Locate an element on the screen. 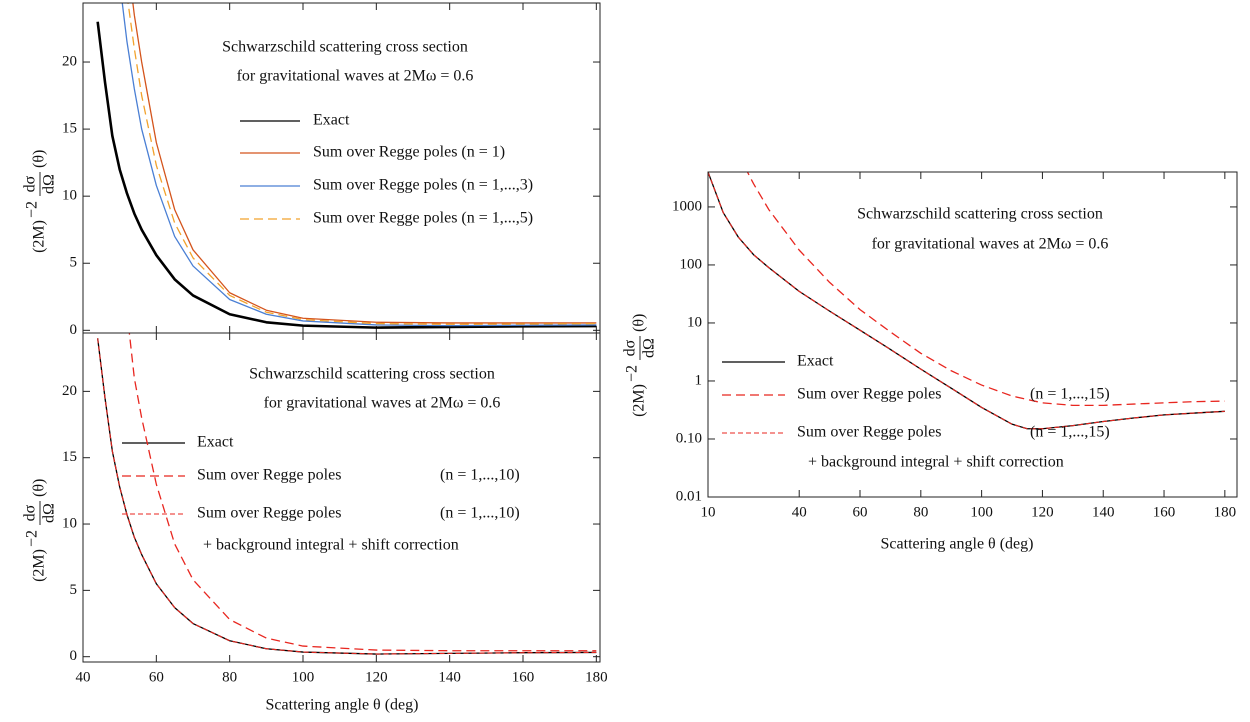  legend-label: Sum over Regge poles (n = 1) is located at coordinates (409, 152).